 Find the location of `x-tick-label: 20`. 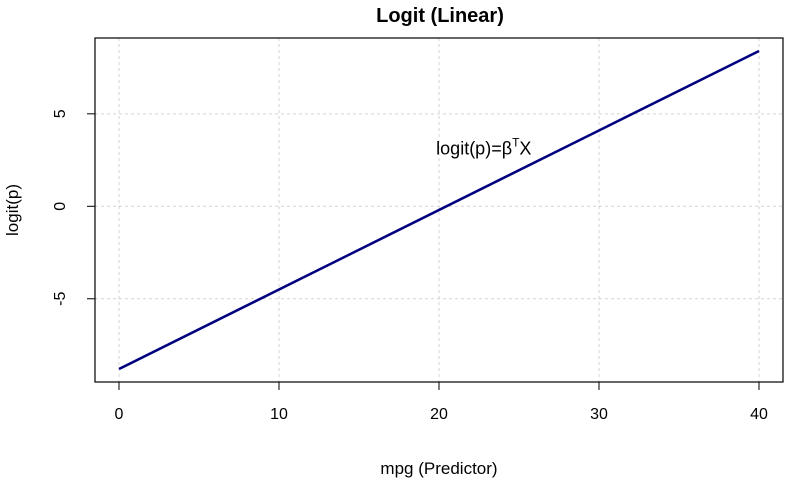

x-tick-label: 20 is located at coordinates (439, 414).